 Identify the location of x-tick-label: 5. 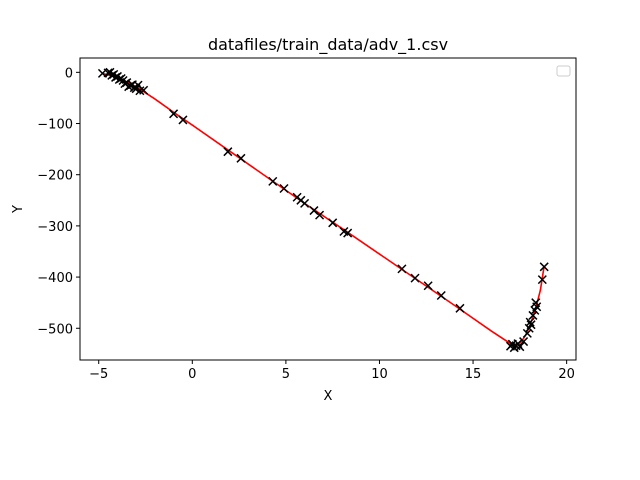
(286, 374).